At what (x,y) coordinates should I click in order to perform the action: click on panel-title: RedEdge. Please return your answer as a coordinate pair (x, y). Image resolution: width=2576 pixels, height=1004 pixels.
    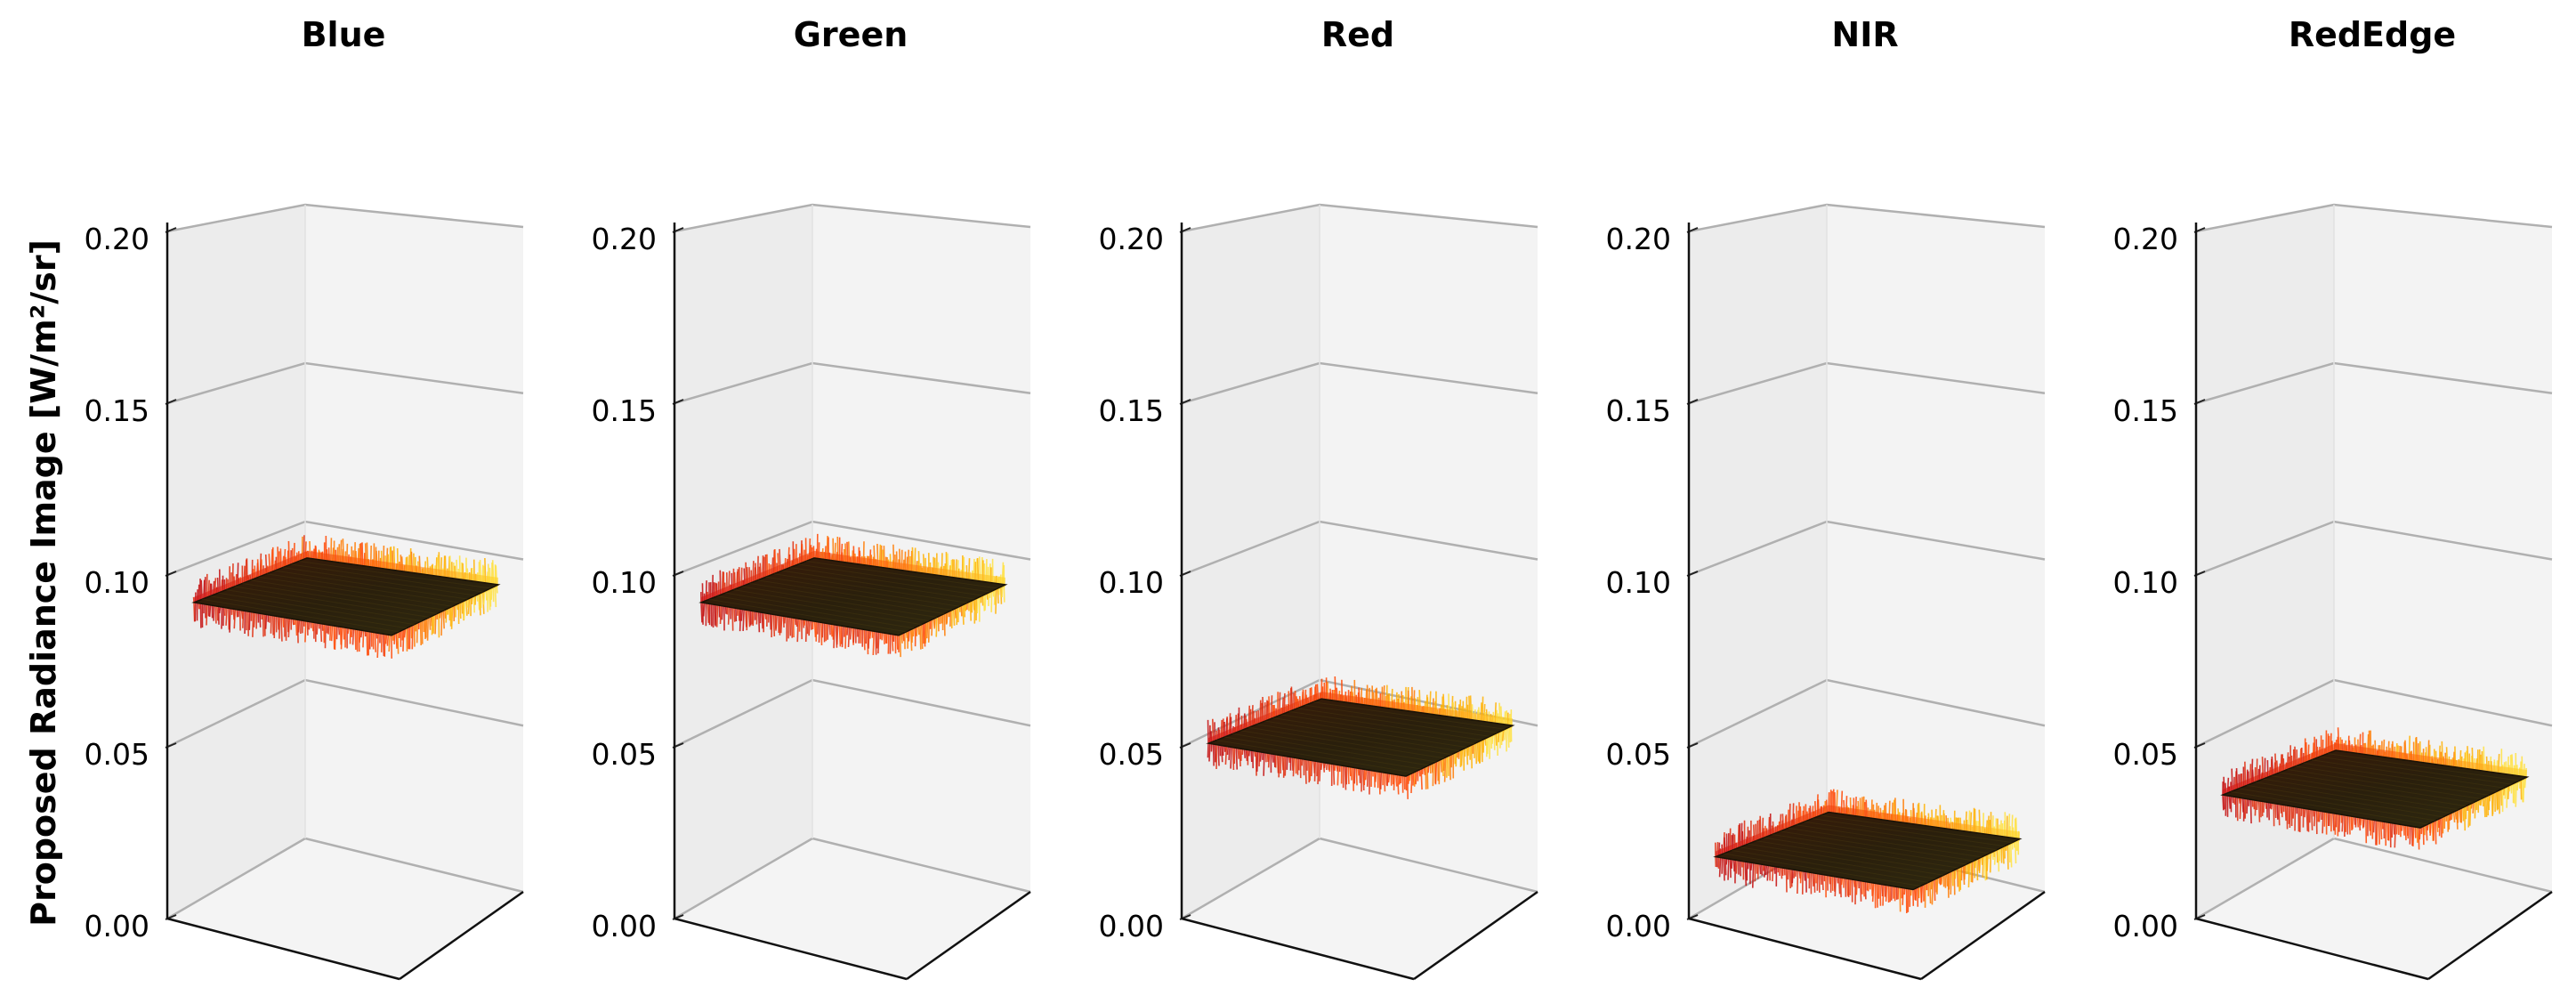
    Looking at the image, I should click on (2372, 34).